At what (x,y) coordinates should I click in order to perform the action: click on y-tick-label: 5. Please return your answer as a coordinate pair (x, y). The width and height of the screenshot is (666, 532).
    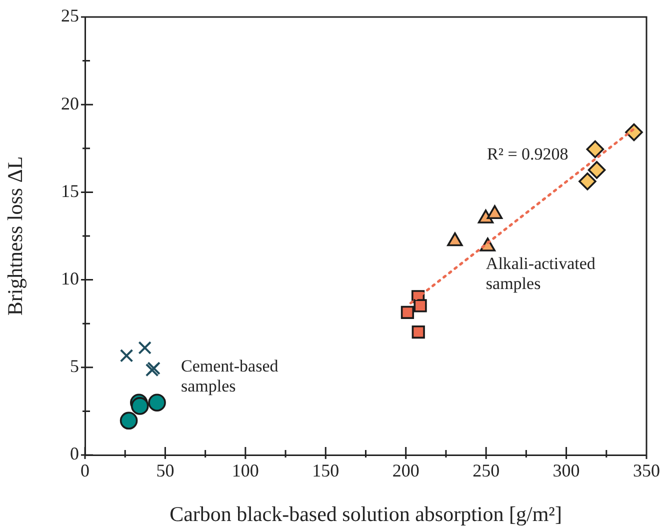
    Looking at the image, I should click on (74, 366).